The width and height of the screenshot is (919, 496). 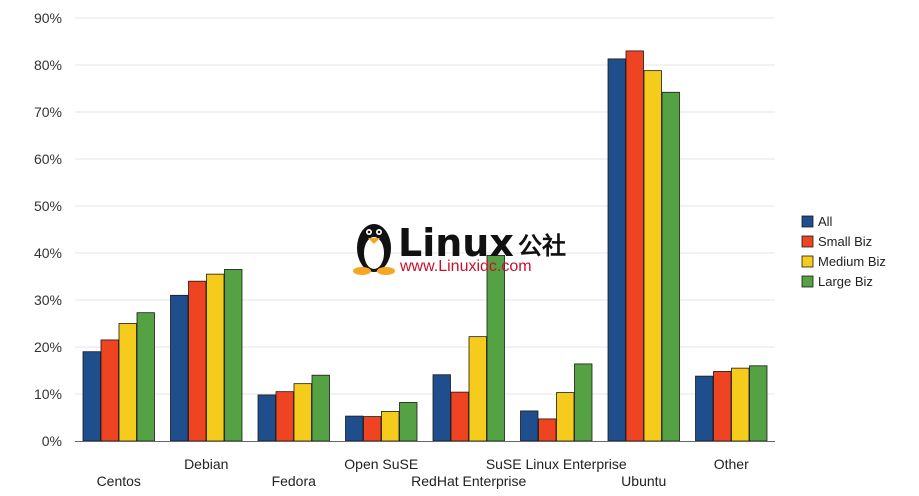 What do you see at coordinates (52, 441) in the screenshot?
I see `y-tick-label: 0%` at bounding box center [52, 441].